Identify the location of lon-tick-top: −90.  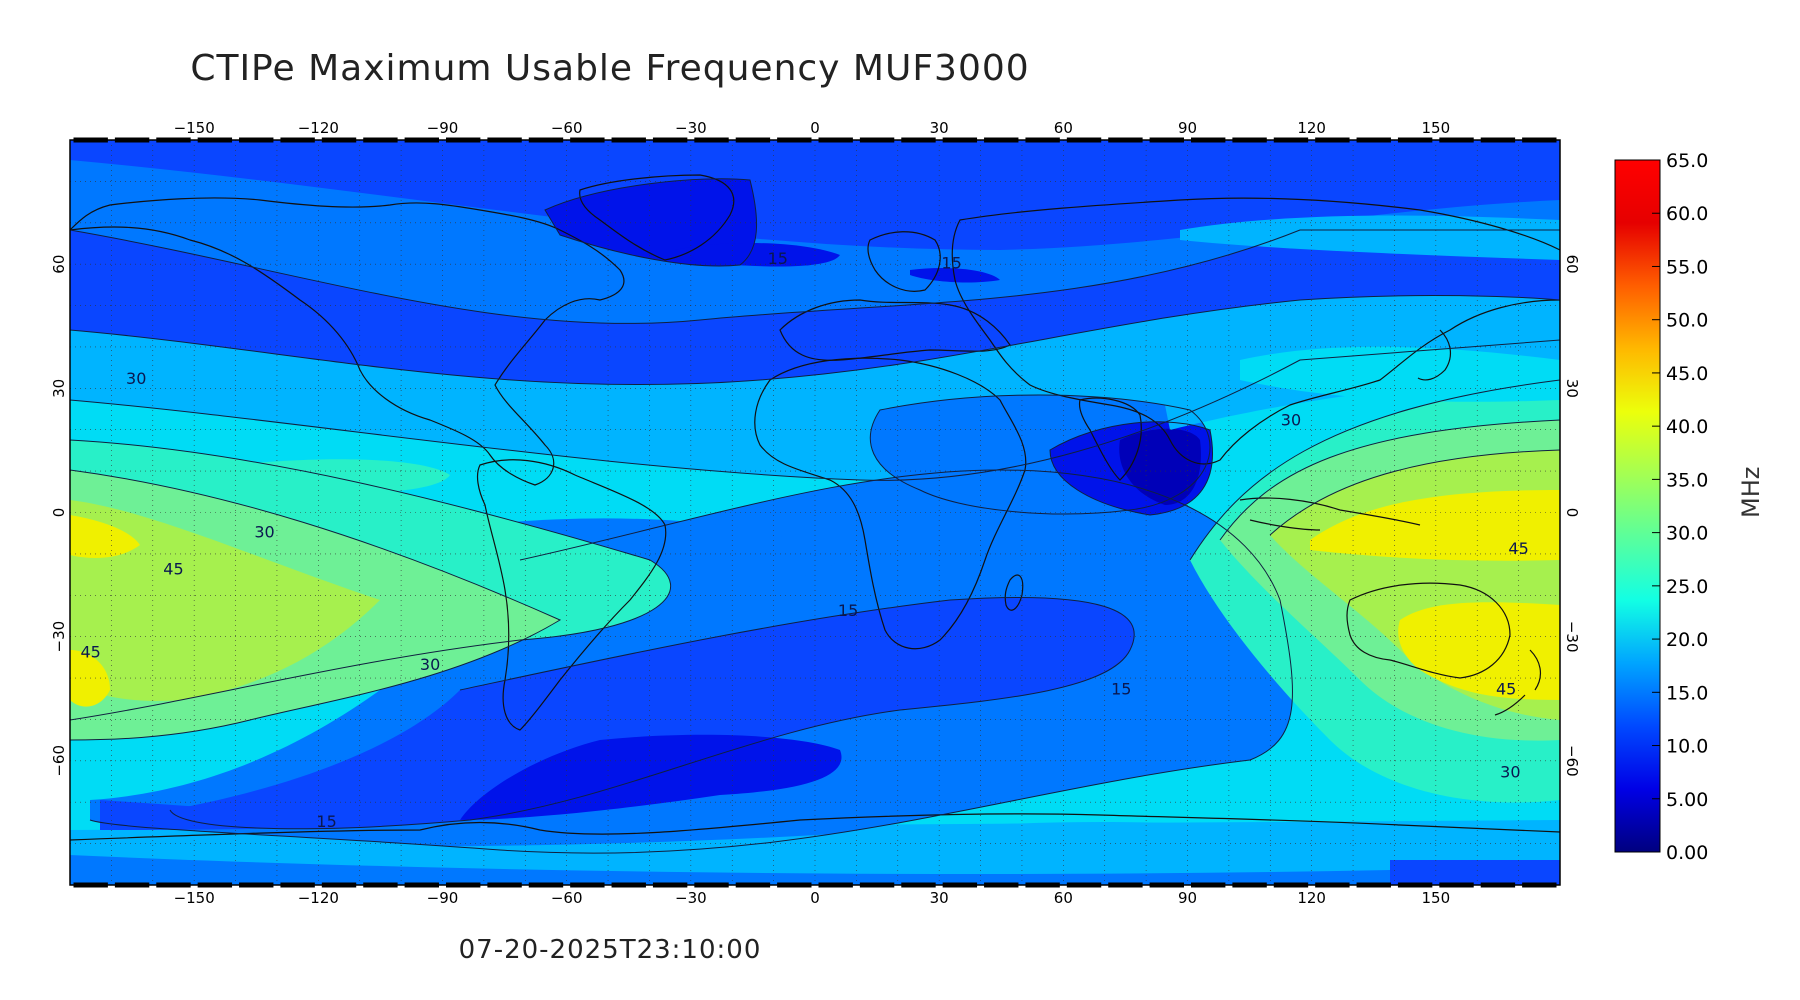
(443, 128).